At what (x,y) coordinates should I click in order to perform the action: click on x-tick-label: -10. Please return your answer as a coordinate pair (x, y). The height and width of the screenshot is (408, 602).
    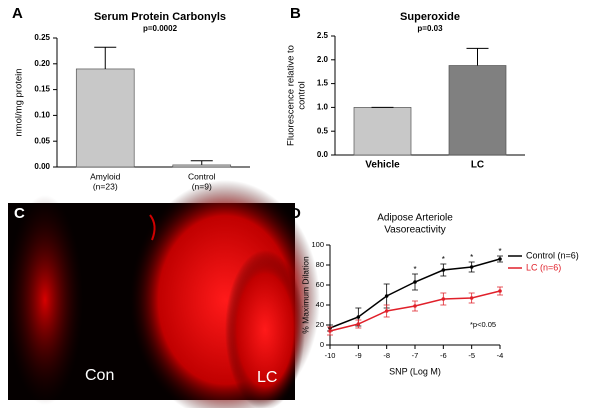
    Looking at the image, I should click on (330, 355).